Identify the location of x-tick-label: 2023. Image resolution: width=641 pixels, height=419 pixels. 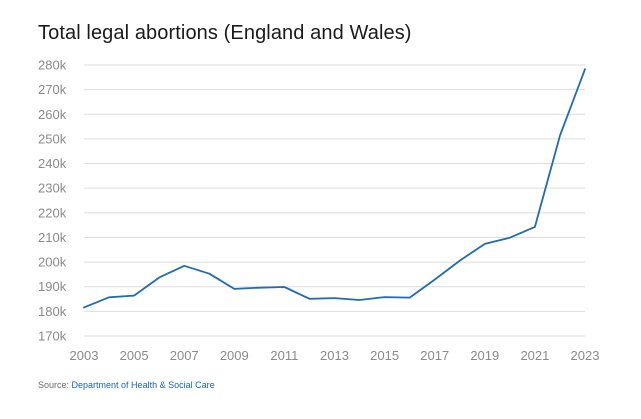
(585, 355).